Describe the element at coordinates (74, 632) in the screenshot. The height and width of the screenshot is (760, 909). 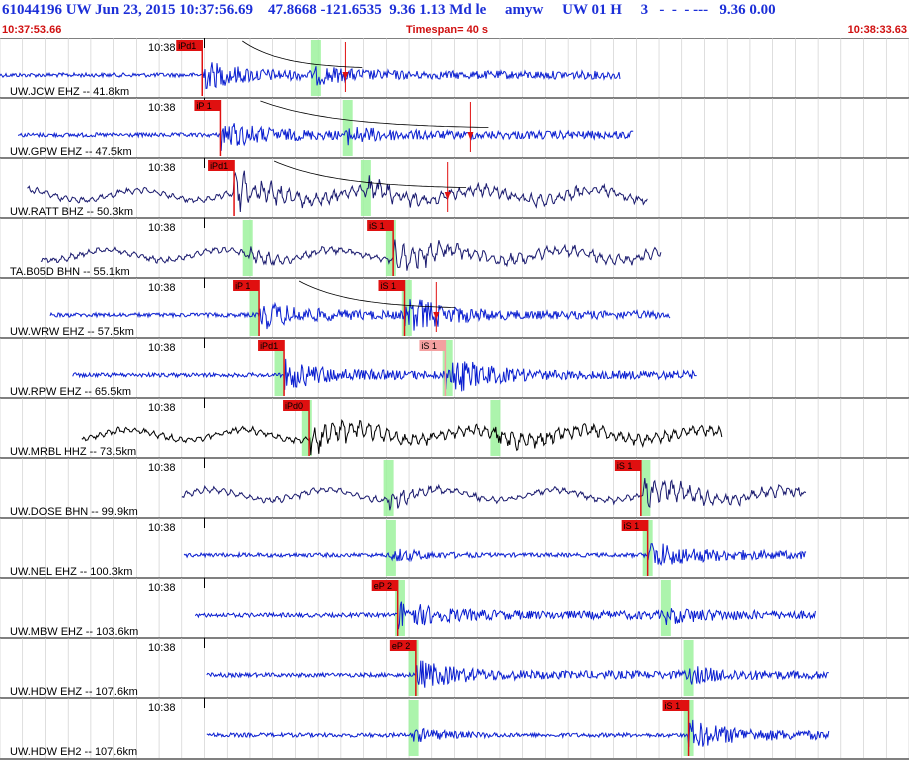
I see `station-label: UW.MBW EHZ -- 103.6km` at that location.